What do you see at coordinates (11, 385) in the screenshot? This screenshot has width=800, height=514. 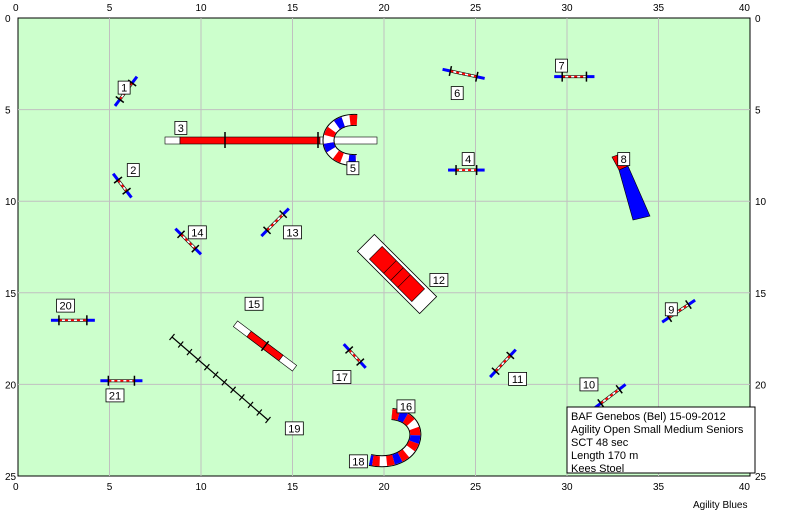 I see `y-tick-label-left: 20` at bounding box center [11, 385].